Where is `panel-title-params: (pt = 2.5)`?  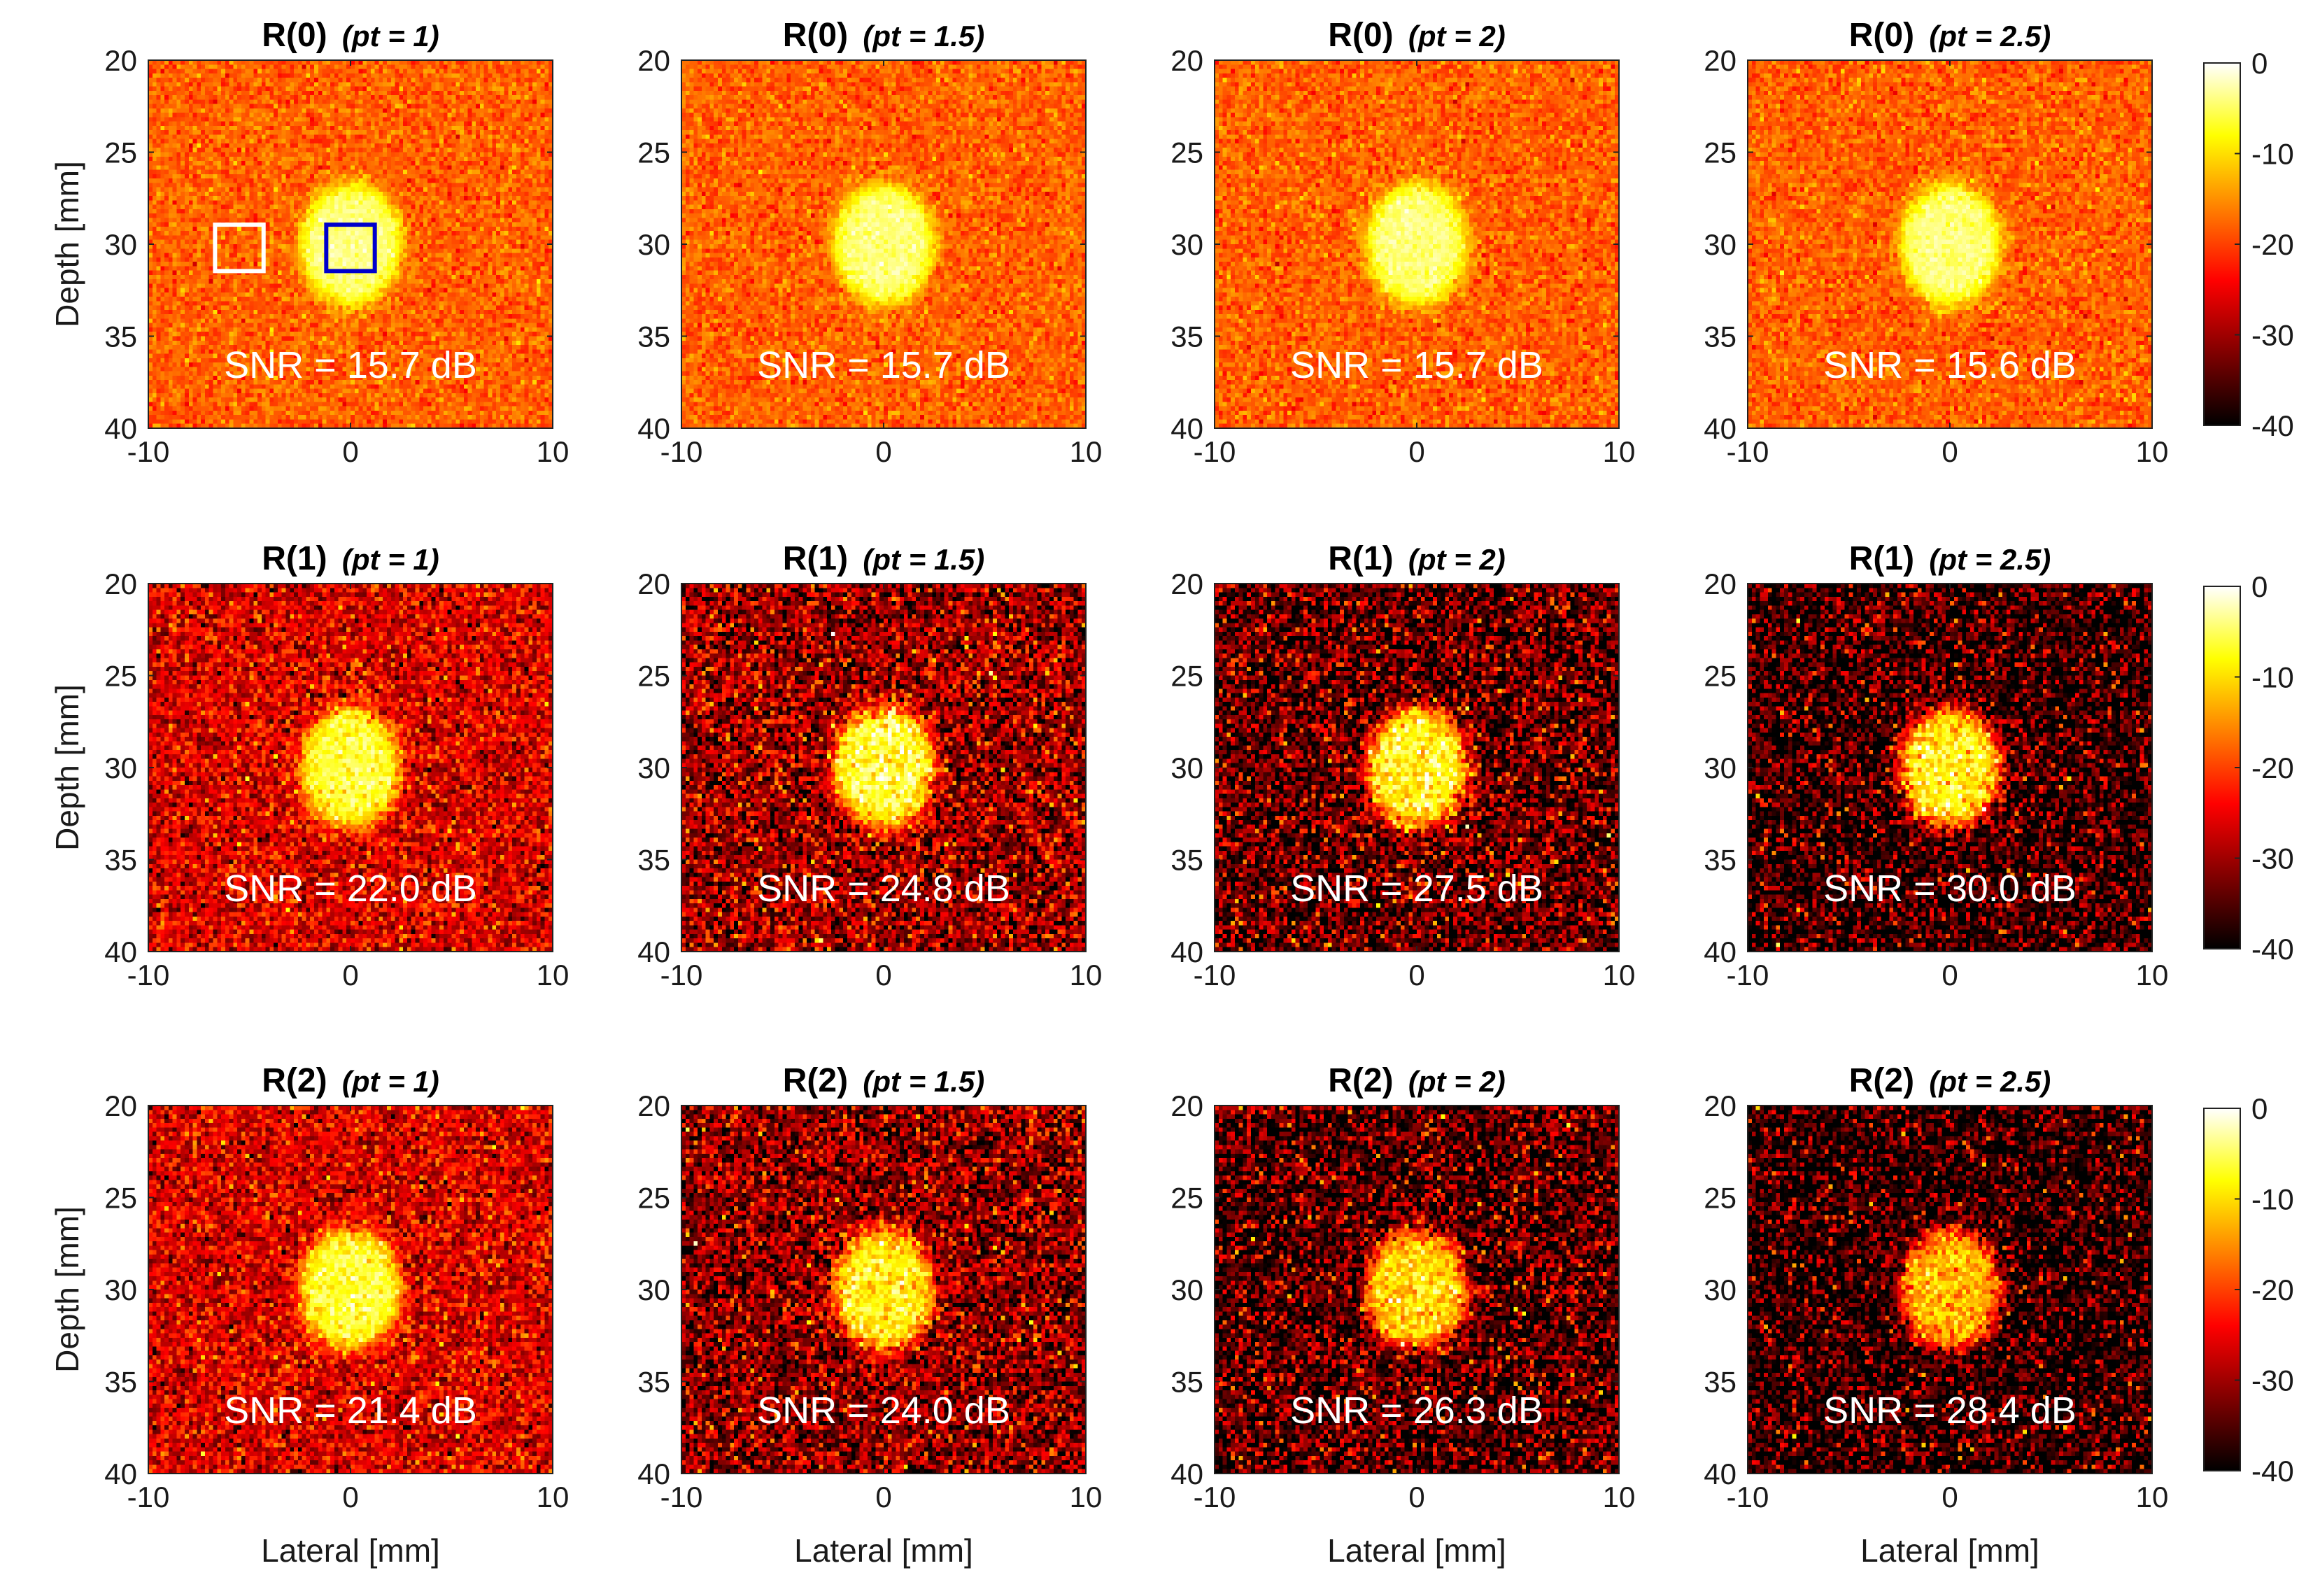
panel-title-params: (pt = 2.5) is located at coordinates (1990, 559).